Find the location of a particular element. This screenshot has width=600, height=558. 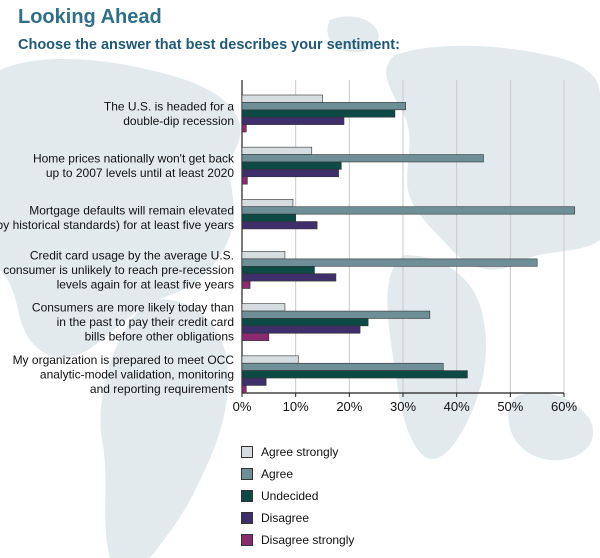

legend-label: Disagree strongly is located at coordinates (308, 540).